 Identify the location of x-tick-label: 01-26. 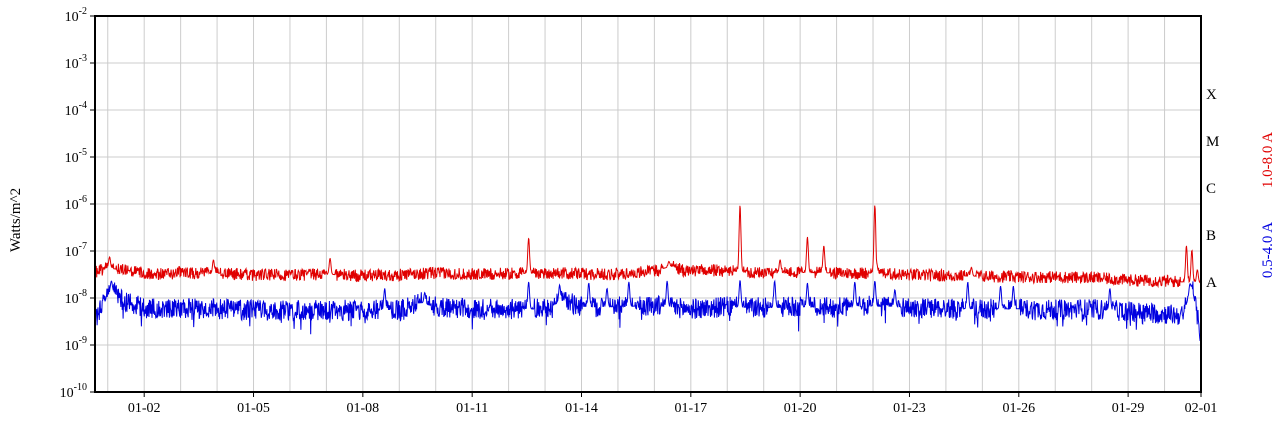
(1018, 408).